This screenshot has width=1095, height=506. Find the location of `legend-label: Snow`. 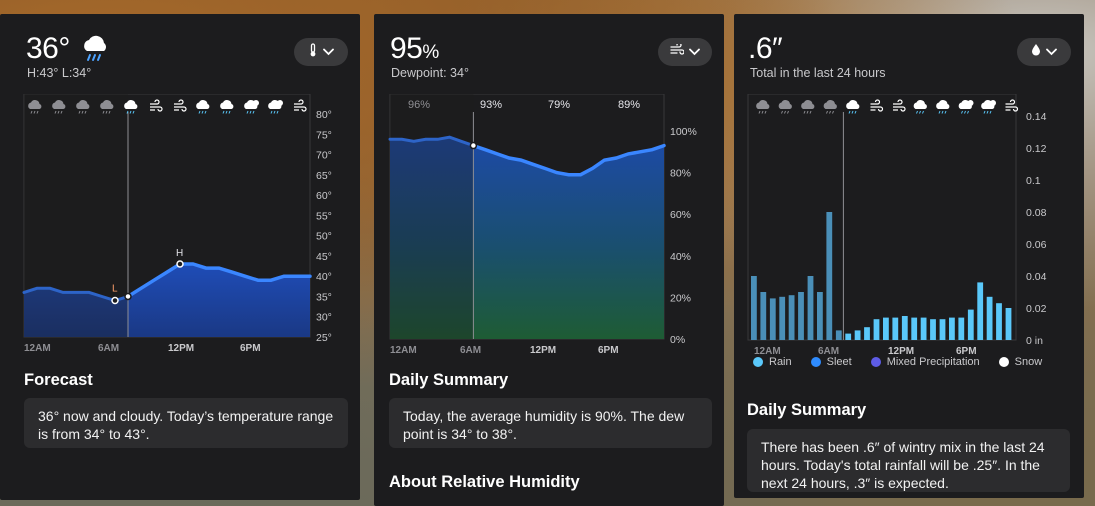

legend-label: Snow is located at coordinates (1028, 362).